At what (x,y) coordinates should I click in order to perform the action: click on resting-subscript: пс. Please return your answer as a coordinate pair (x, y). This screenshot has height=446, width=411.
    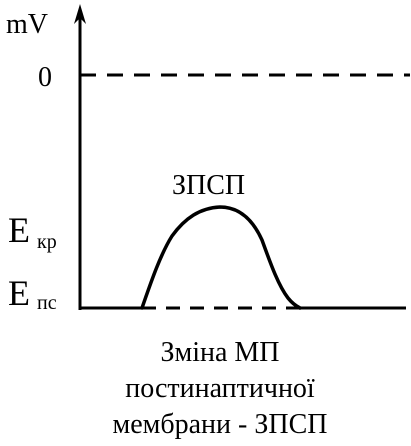
    Looking at the image, I should click on (47, 303).